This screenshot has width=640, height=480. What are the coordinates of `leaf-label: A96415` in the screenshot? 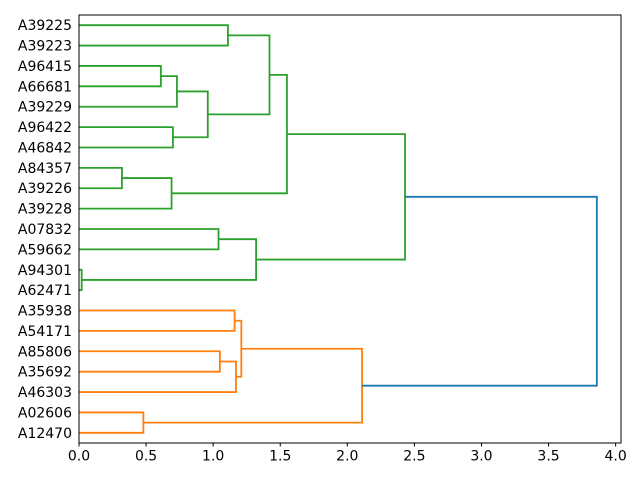 It's located at (45, 67).